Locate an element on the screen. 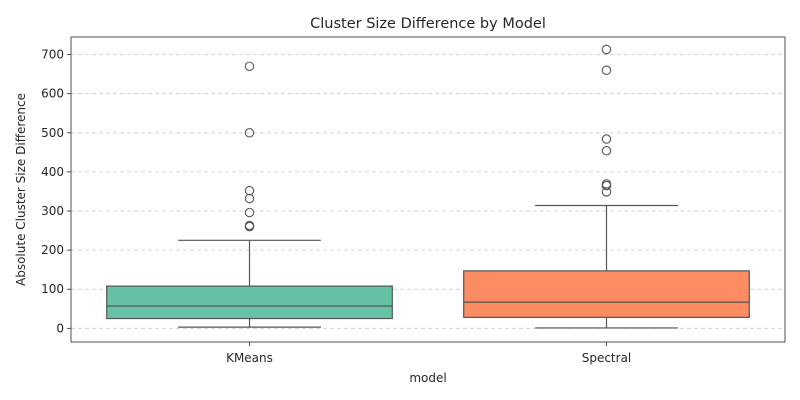 The image size is (800, 400). y-tick-label: 0 is located at coordinates (60, 328).